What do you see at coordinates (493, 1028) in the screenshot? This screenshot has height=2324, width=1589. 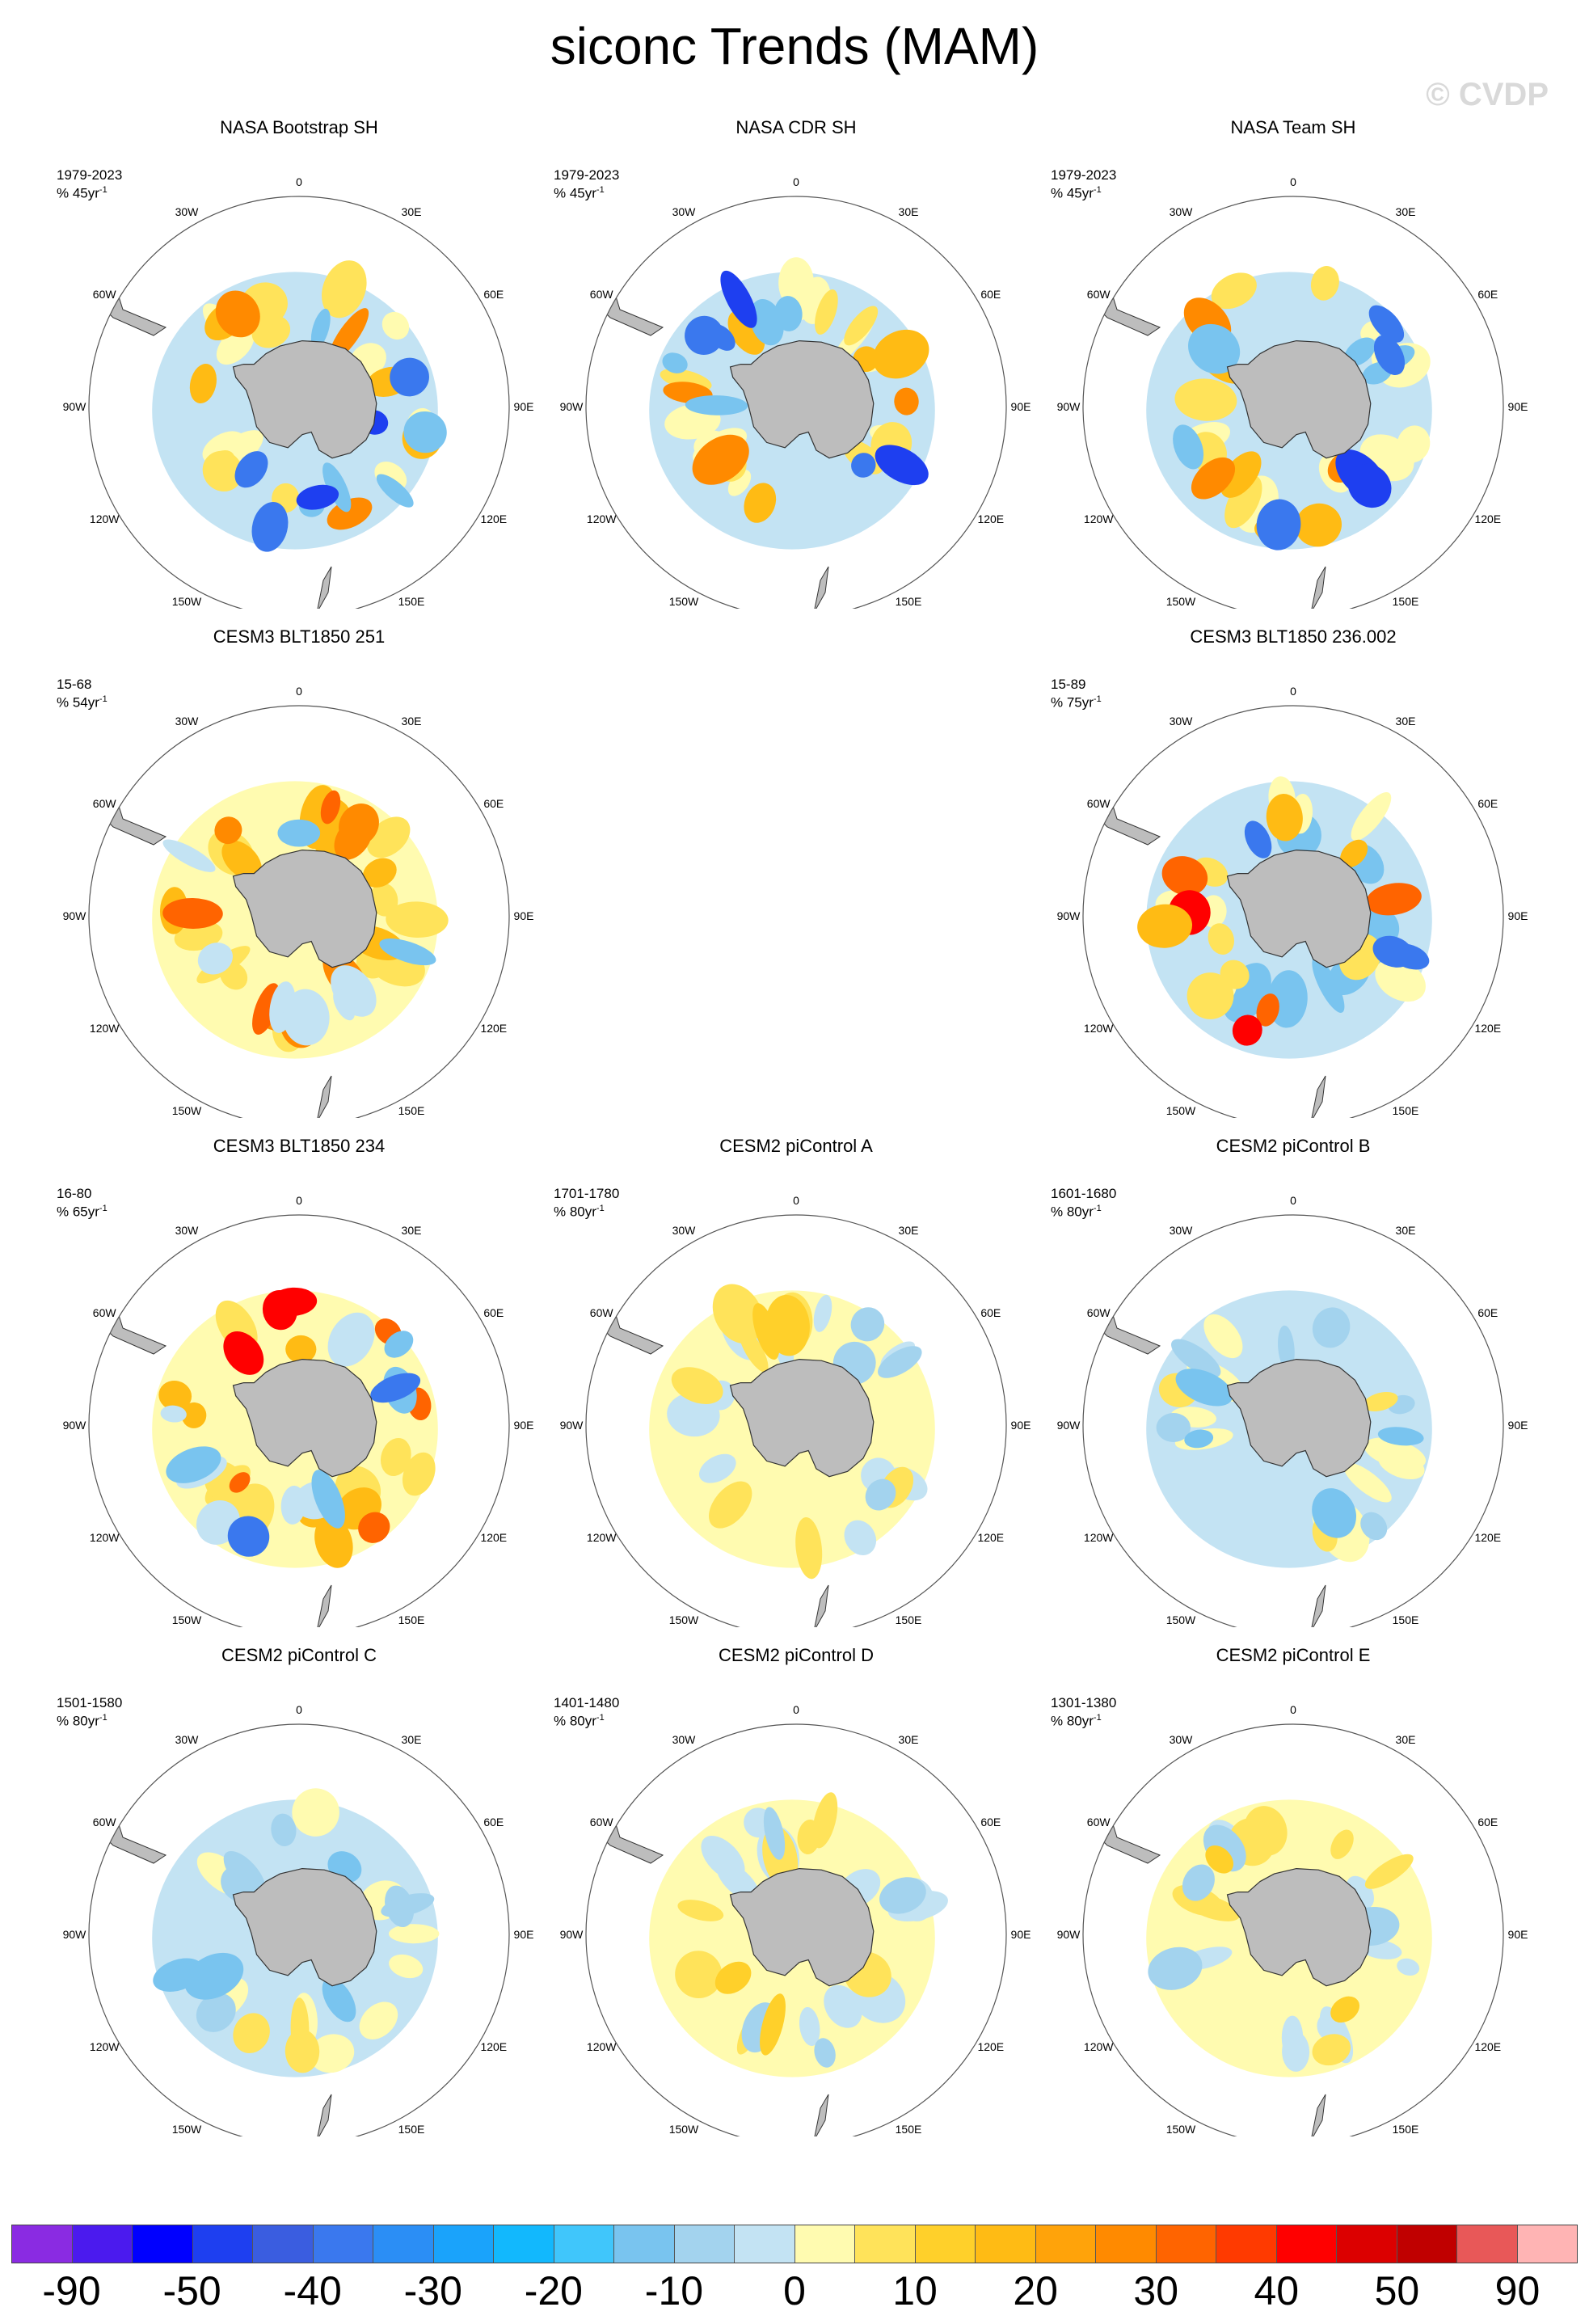 I see `longitude-label: 120E` at bounding box center [493, 1028].